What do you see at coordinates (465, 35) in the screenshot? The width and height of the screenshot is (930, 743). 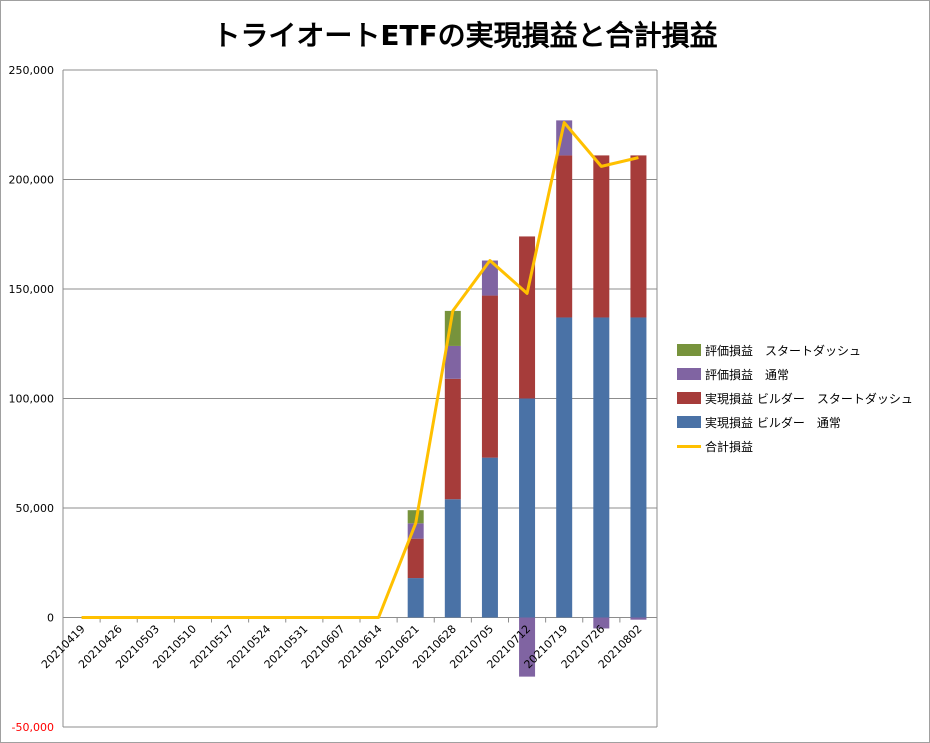 I see `chart-title: トライオートETFの実現損益と合計損益` at bounding box center [465, 35].